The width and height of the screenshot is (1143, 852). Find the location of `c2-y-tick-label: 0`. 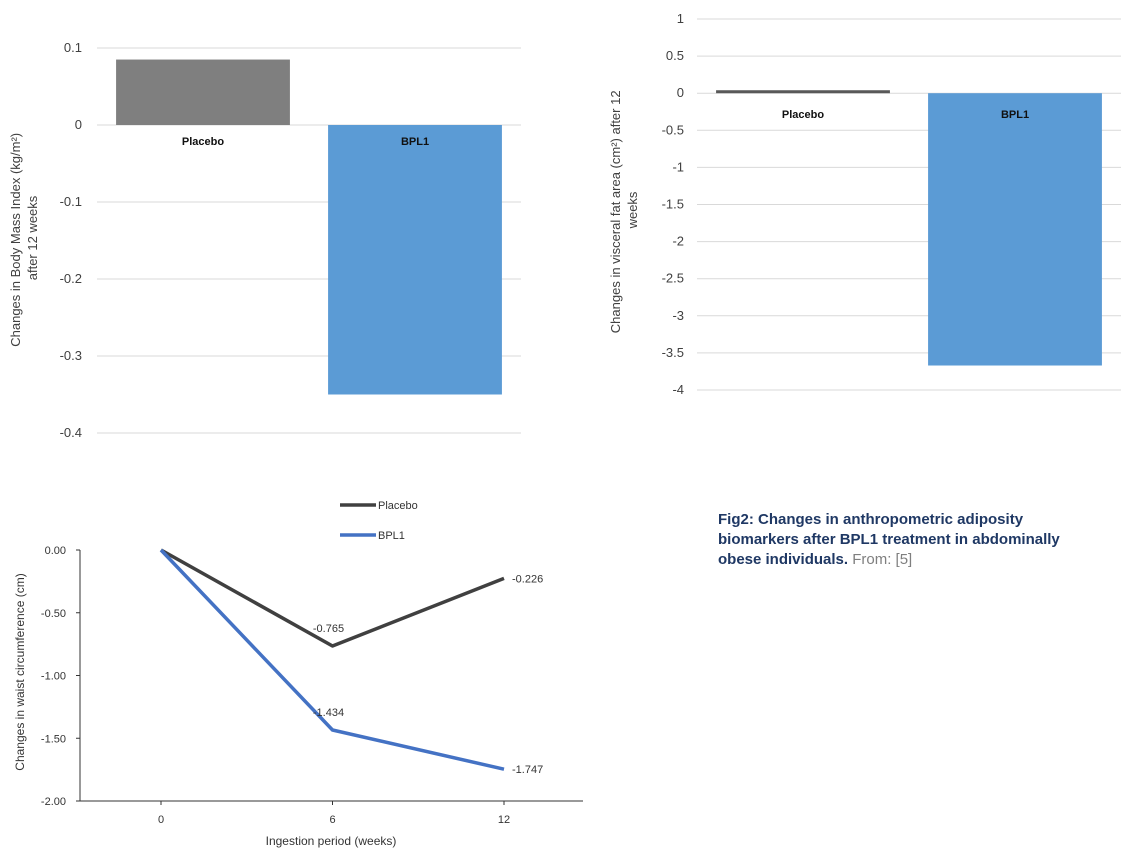

c2-y-tick-label: 0 is located at coordinates (680, 92).